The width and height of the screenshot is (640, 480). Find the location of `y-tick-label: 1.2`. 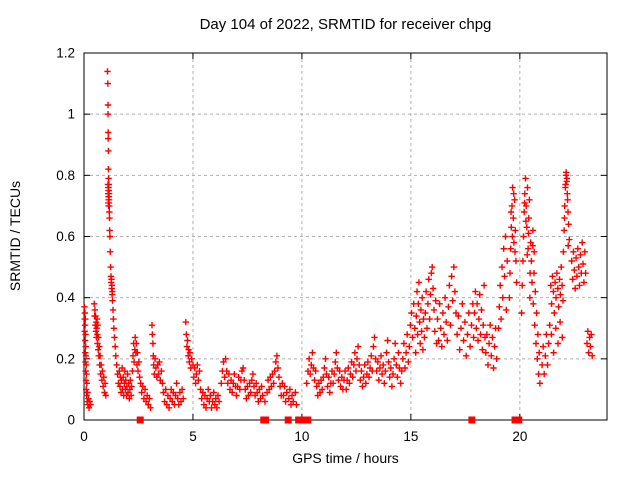

y-tick-label: 1.2 is located at coordinates (65, 53).